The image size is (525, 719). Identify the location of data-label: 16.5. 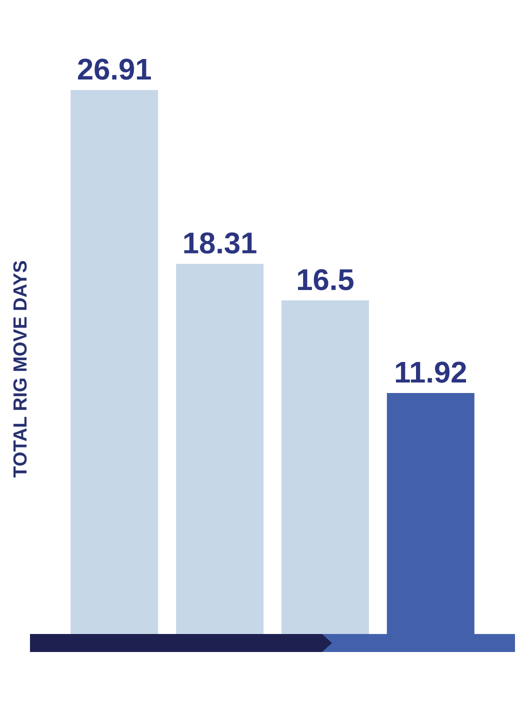
(326, 279).